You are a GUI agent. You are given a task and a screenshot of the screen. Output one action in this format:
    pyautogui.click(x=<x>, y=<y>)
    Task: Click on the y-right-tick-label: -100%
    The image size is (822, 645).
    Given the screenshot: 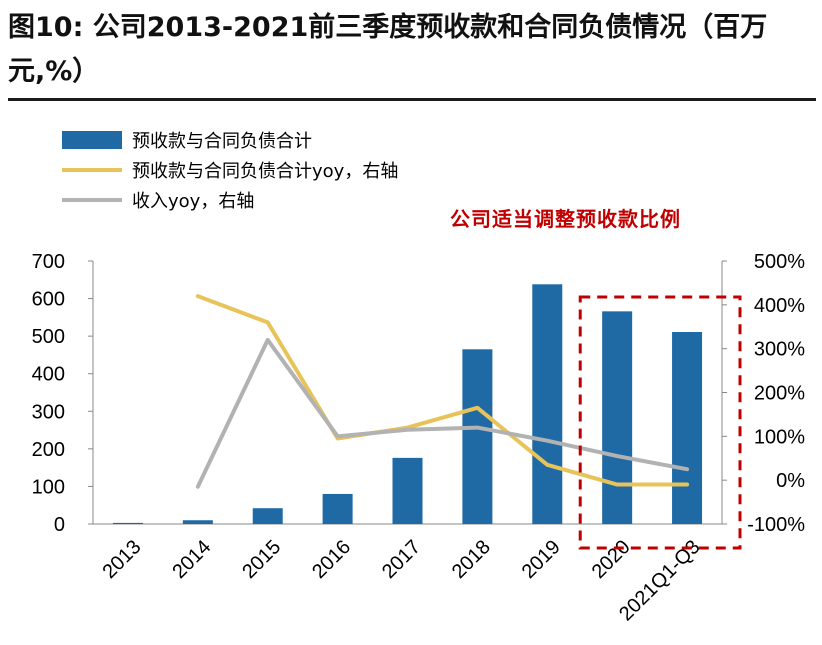 What is the action you would take?
    pyautogui.click(x=776, y=525)
    